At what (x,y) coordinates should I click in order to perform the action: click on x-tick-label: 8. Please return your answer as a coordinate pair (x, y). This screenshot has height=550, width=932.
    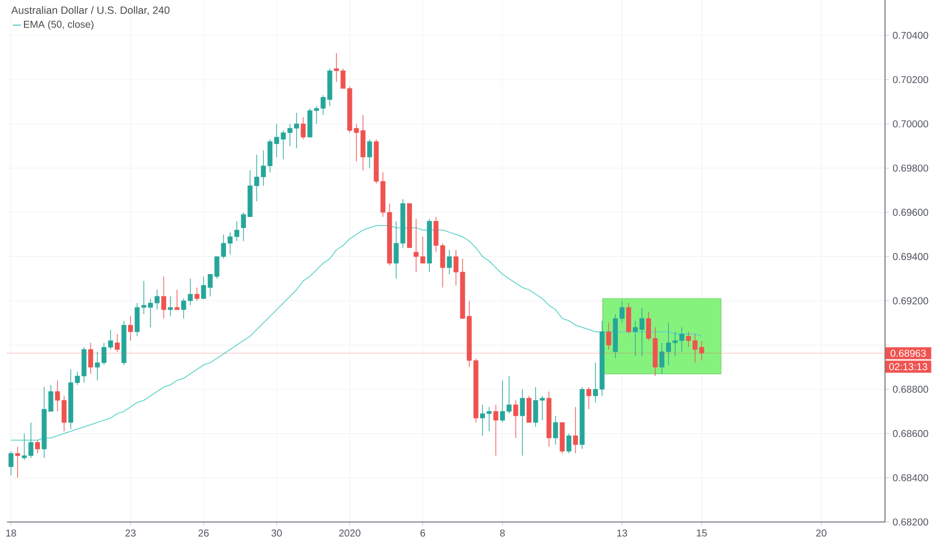
    Looking at the image, I should click on (502, 533).